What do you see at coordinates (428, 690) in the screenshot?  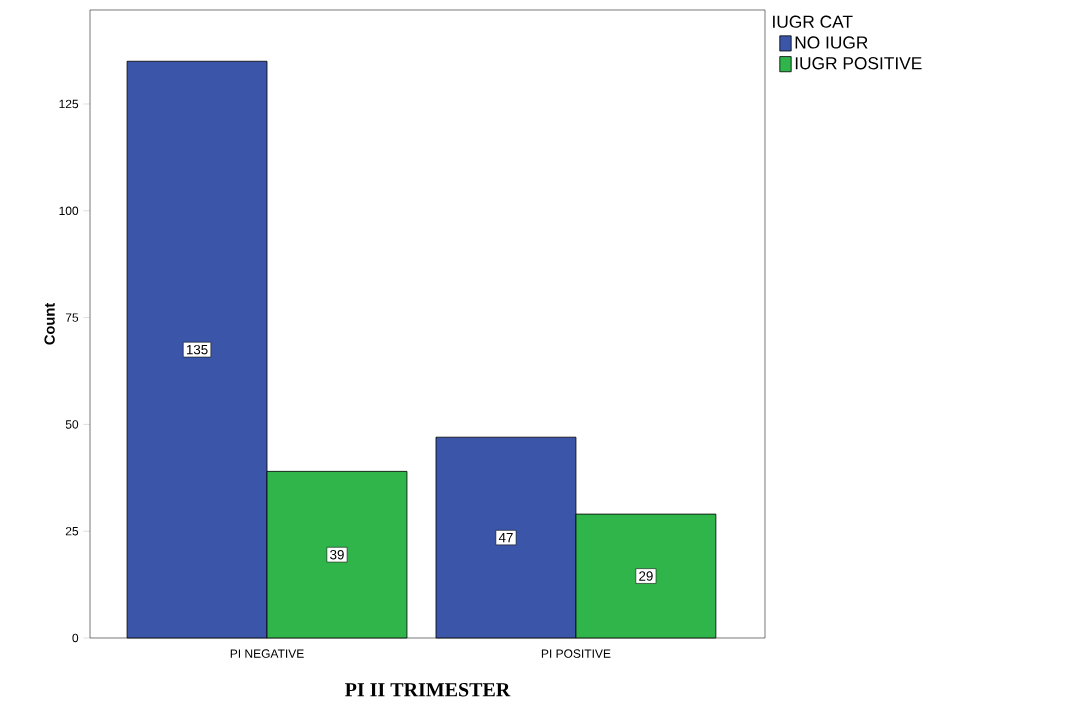 I see `x-axis-title: PI II TRIMESTER` at bounding box center [428, 690].